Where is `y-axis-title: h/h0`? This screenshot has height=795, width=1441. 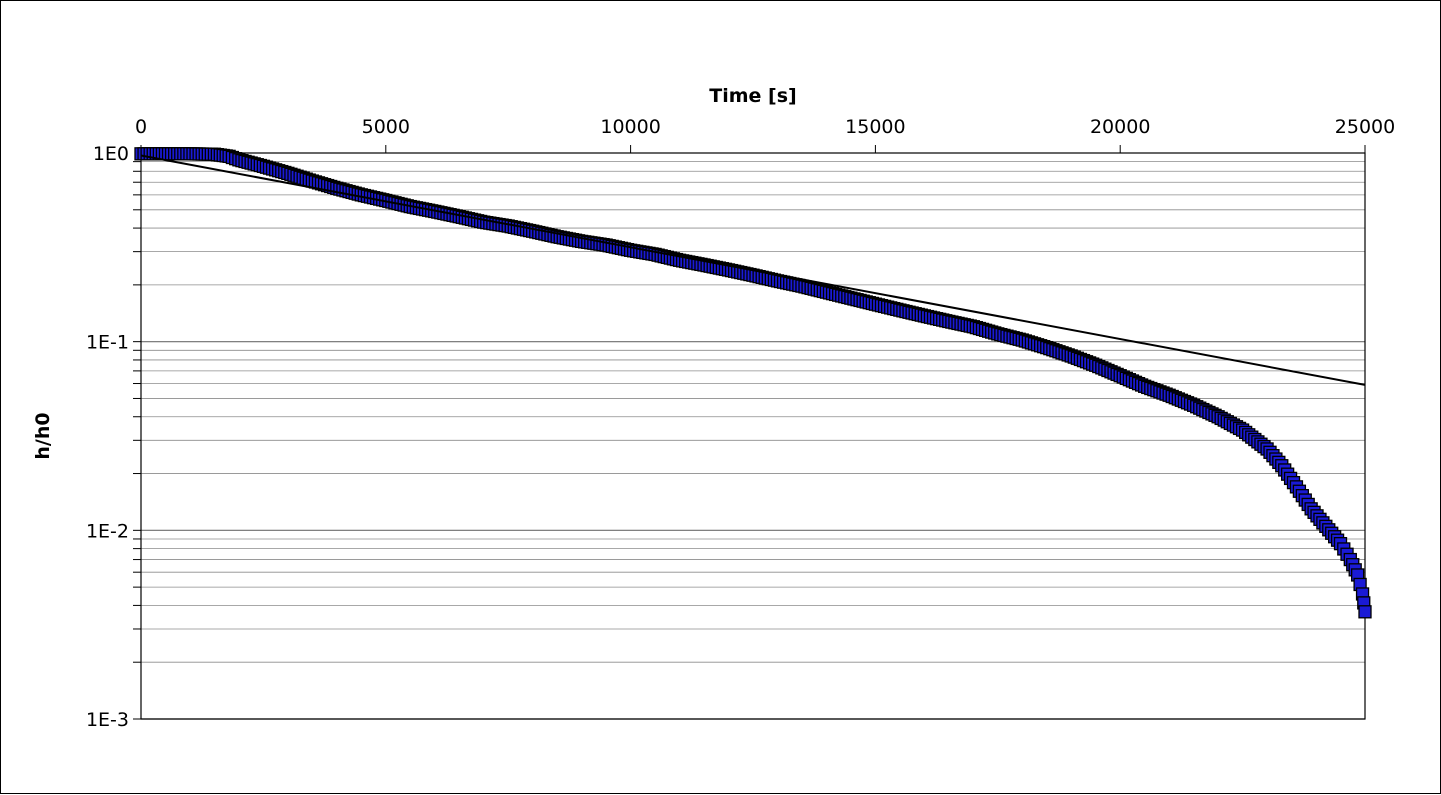
y-axis-title: h/h0 is located at coordinates (43, 435).